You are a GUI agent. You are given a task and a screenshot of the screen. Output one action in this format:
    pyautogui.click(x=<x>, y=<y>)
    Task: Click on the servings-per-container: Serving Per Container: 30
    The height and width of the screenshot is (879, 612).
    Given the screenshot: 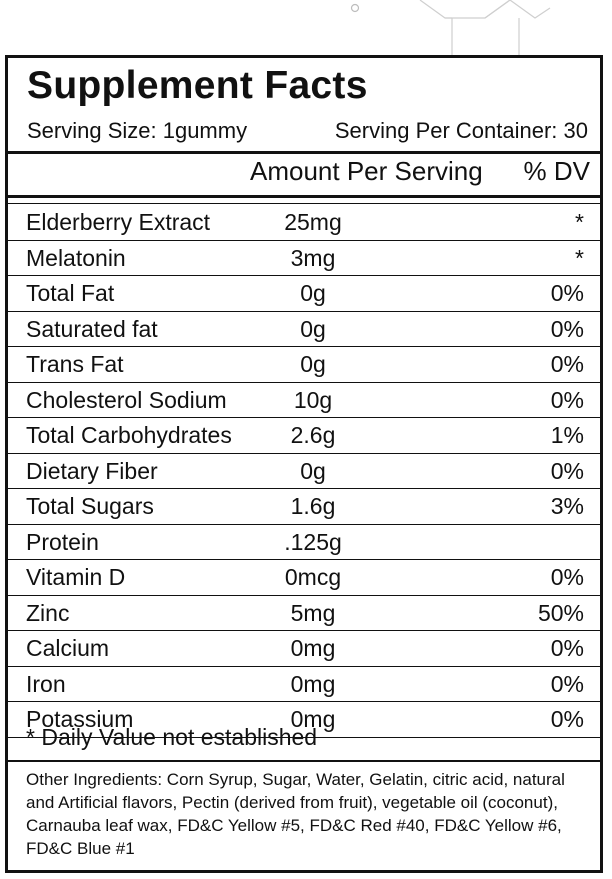 What is the action you would take?
    pyautogui.click(x=461, y=130)
    